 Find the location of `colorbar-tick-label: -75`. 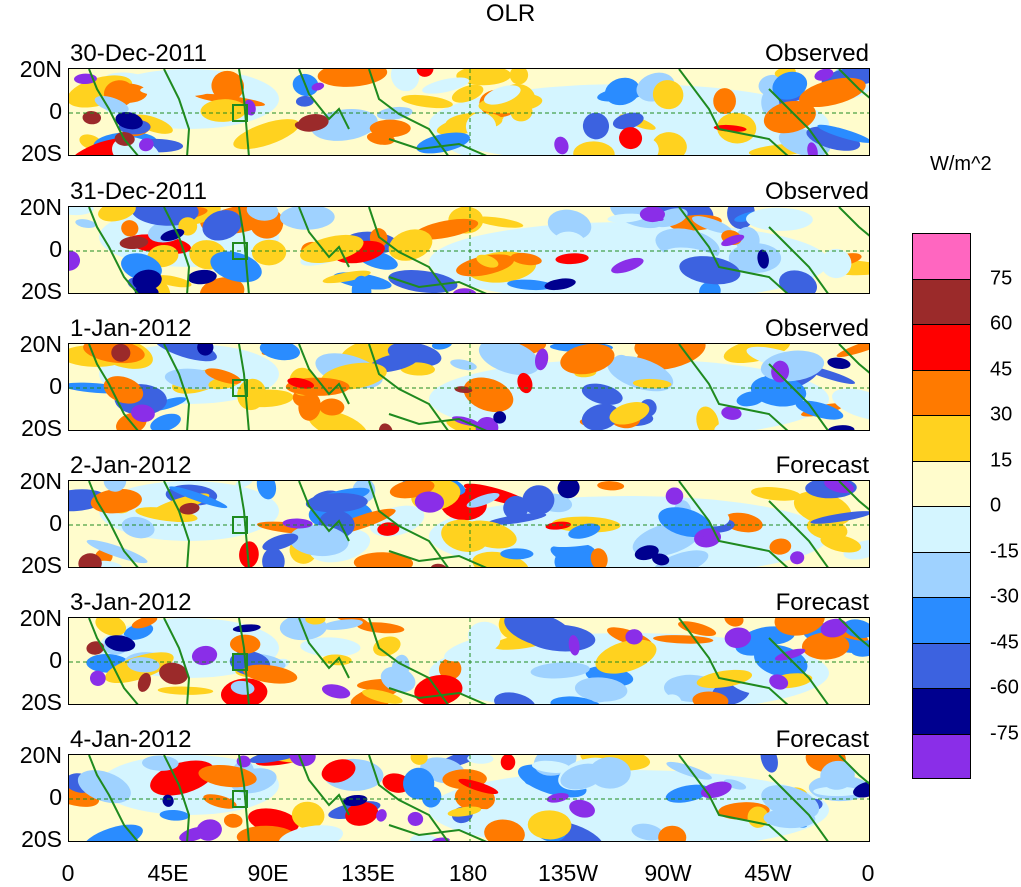

colorbar-tick-label: -75 is located at coordinates (1004, 733).